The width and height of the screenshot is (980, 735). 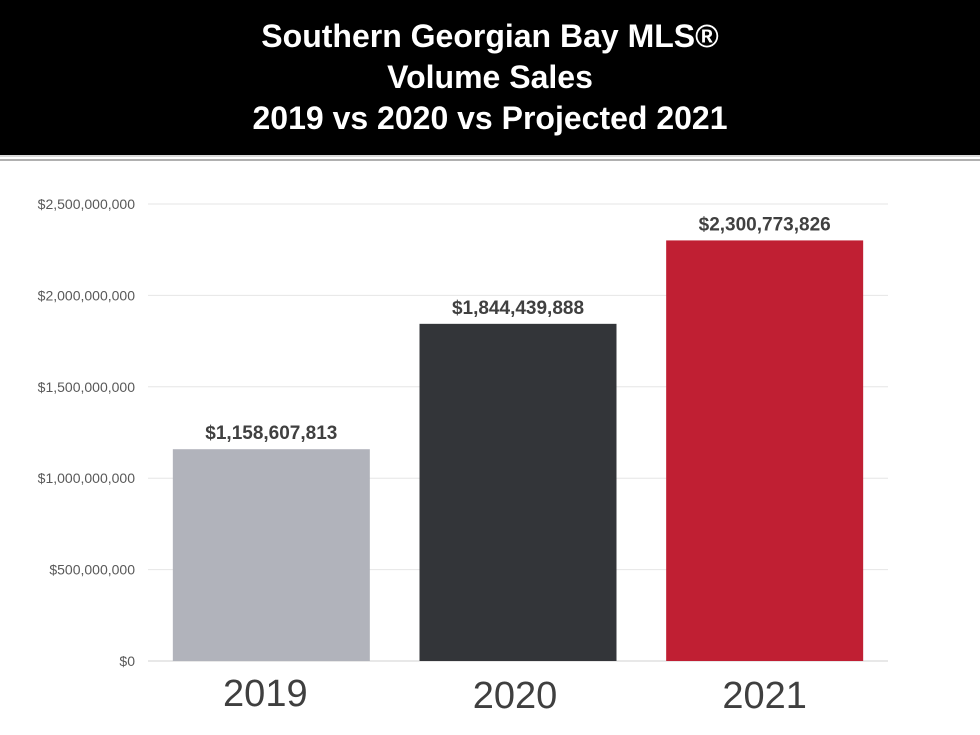 I want to click on x-category-label: 2020, so click(x=515, y=696).